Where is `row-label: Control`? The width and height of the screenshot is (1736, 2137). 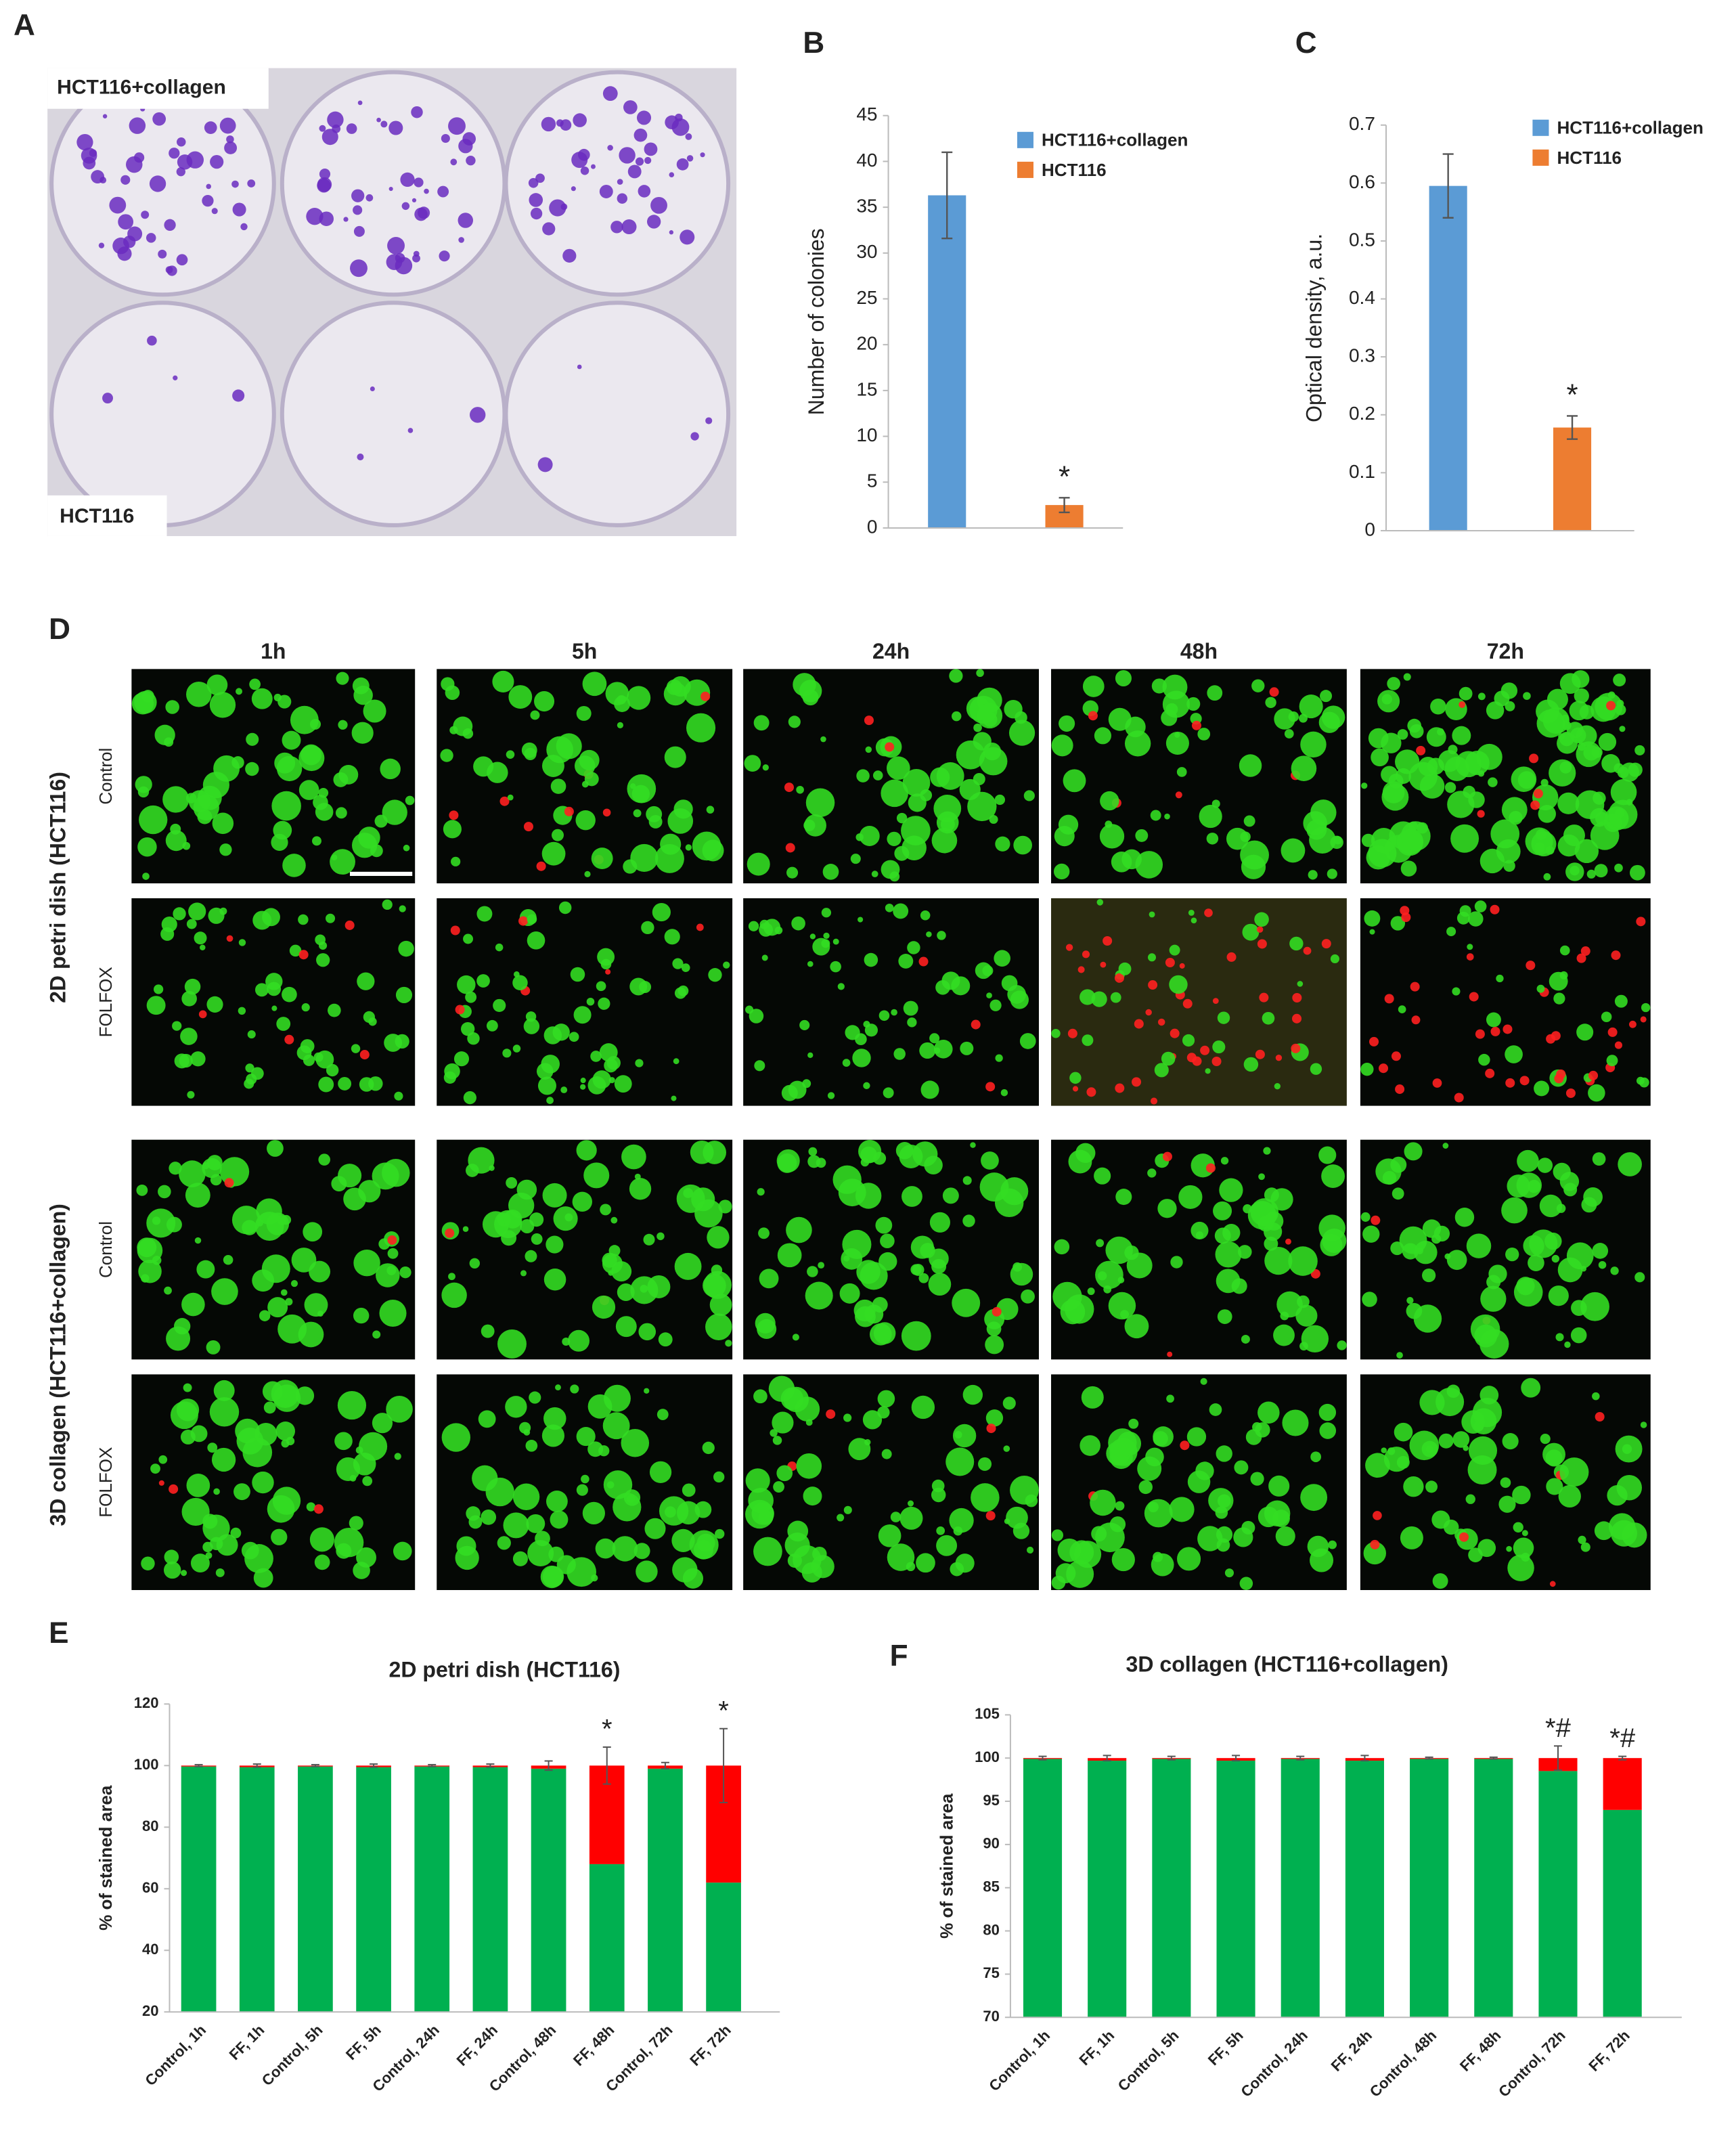
row-label: Control is located at coordinates (105, 776).